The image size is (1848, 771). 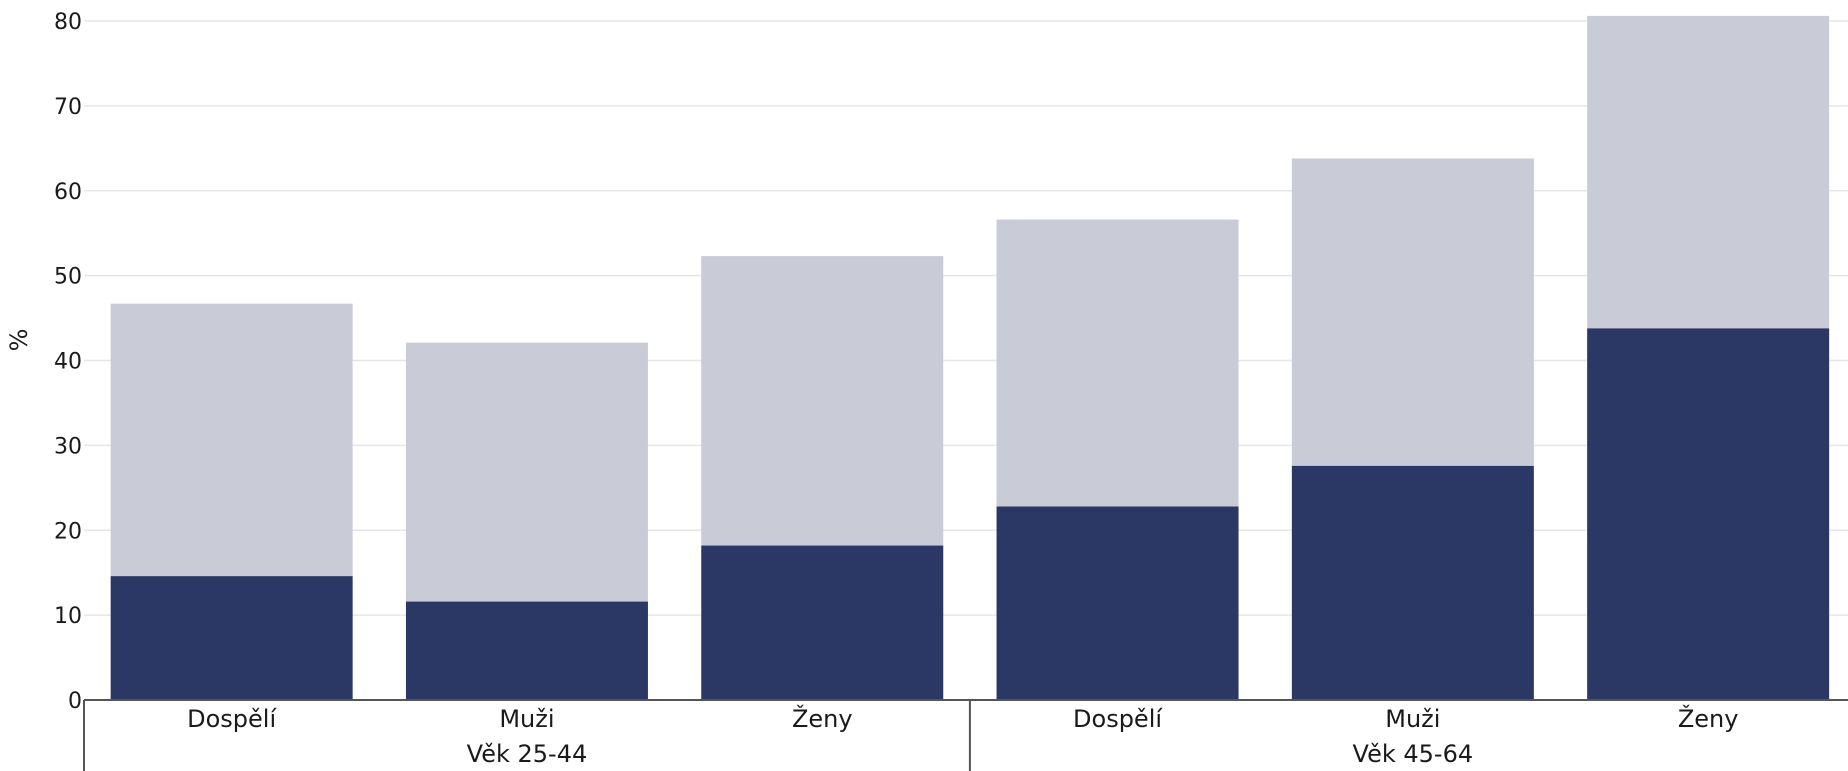 I want to click on y-tick-label: 10, so click(x=68, y=616).